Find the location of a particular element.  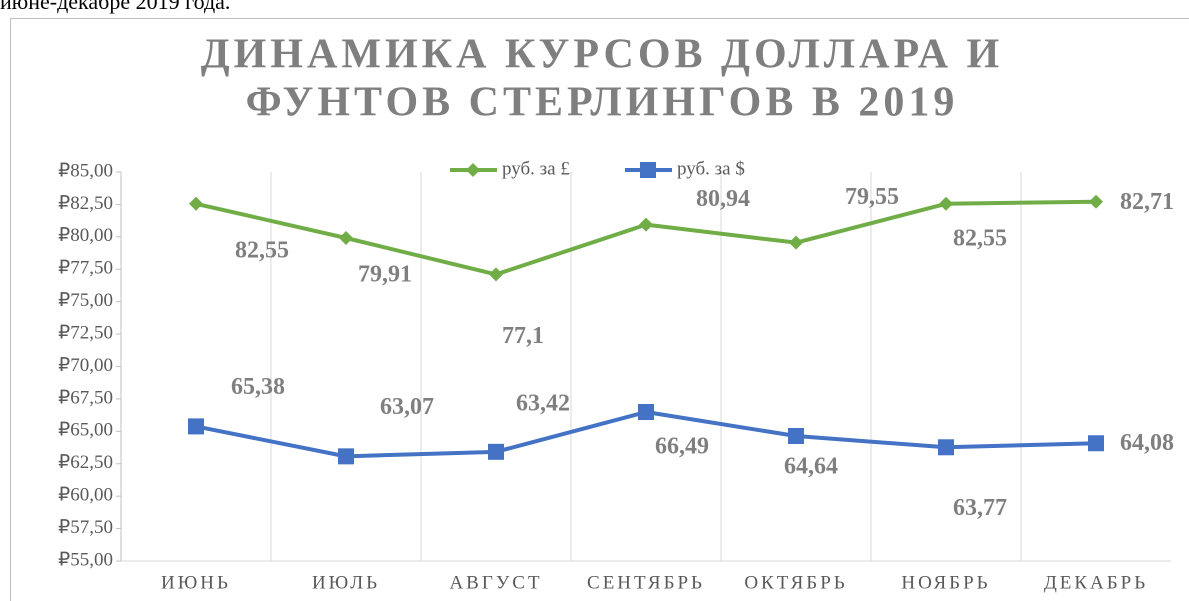

x-tick-label: ИЮНЬ is located at coordinates (196, 582).